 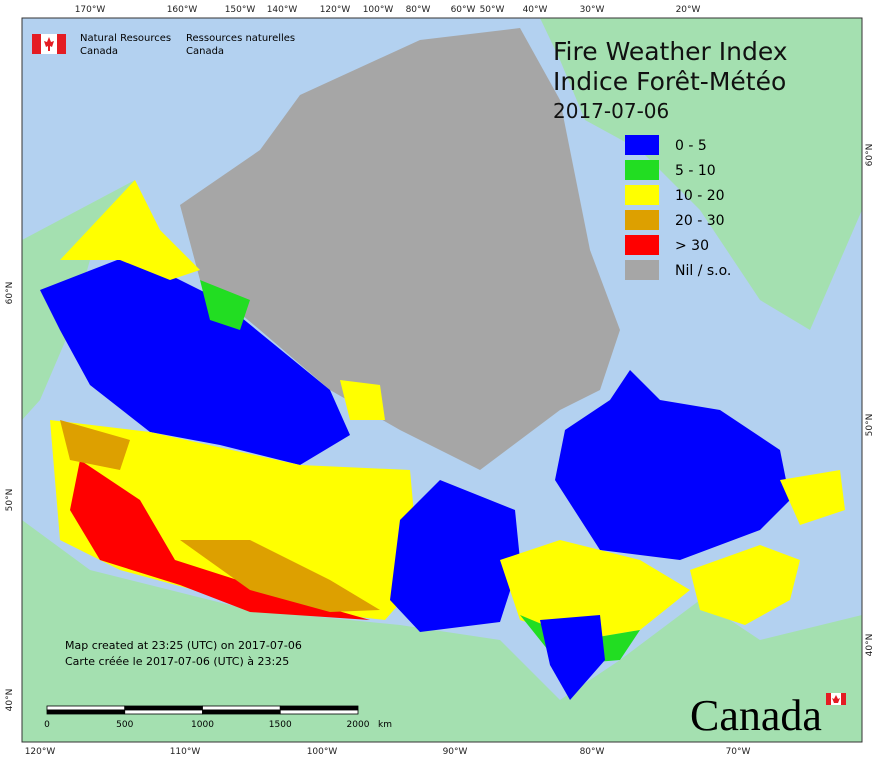 I want to click on wordmark: Canada, so click(x=756, y=715).